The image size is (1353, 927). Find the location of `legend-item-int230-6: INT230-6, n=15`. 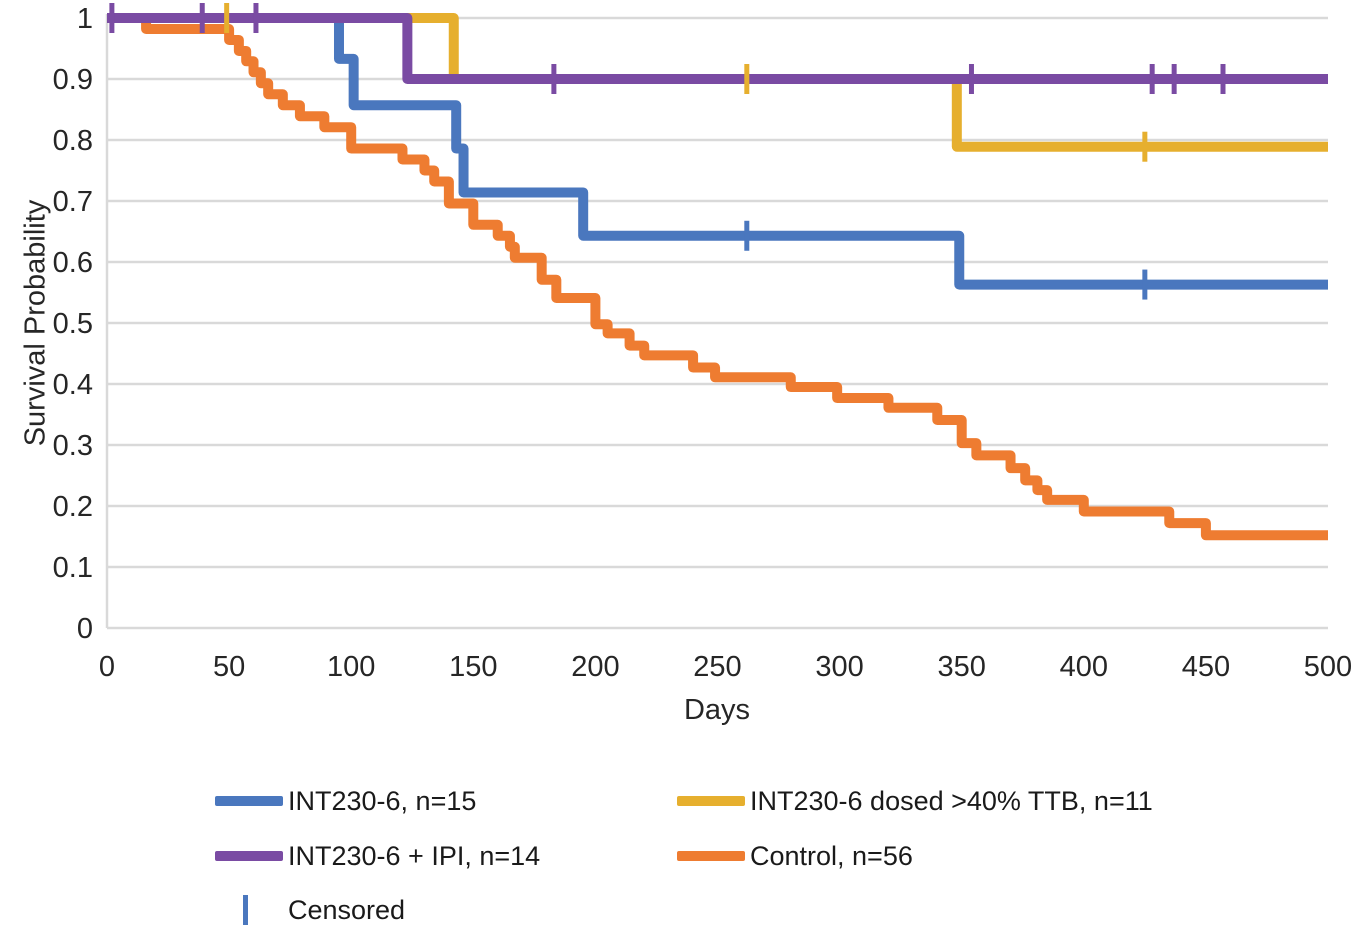

legend-item-int230-6: INT230-6, n=15 is located at coordinates (345, 801).